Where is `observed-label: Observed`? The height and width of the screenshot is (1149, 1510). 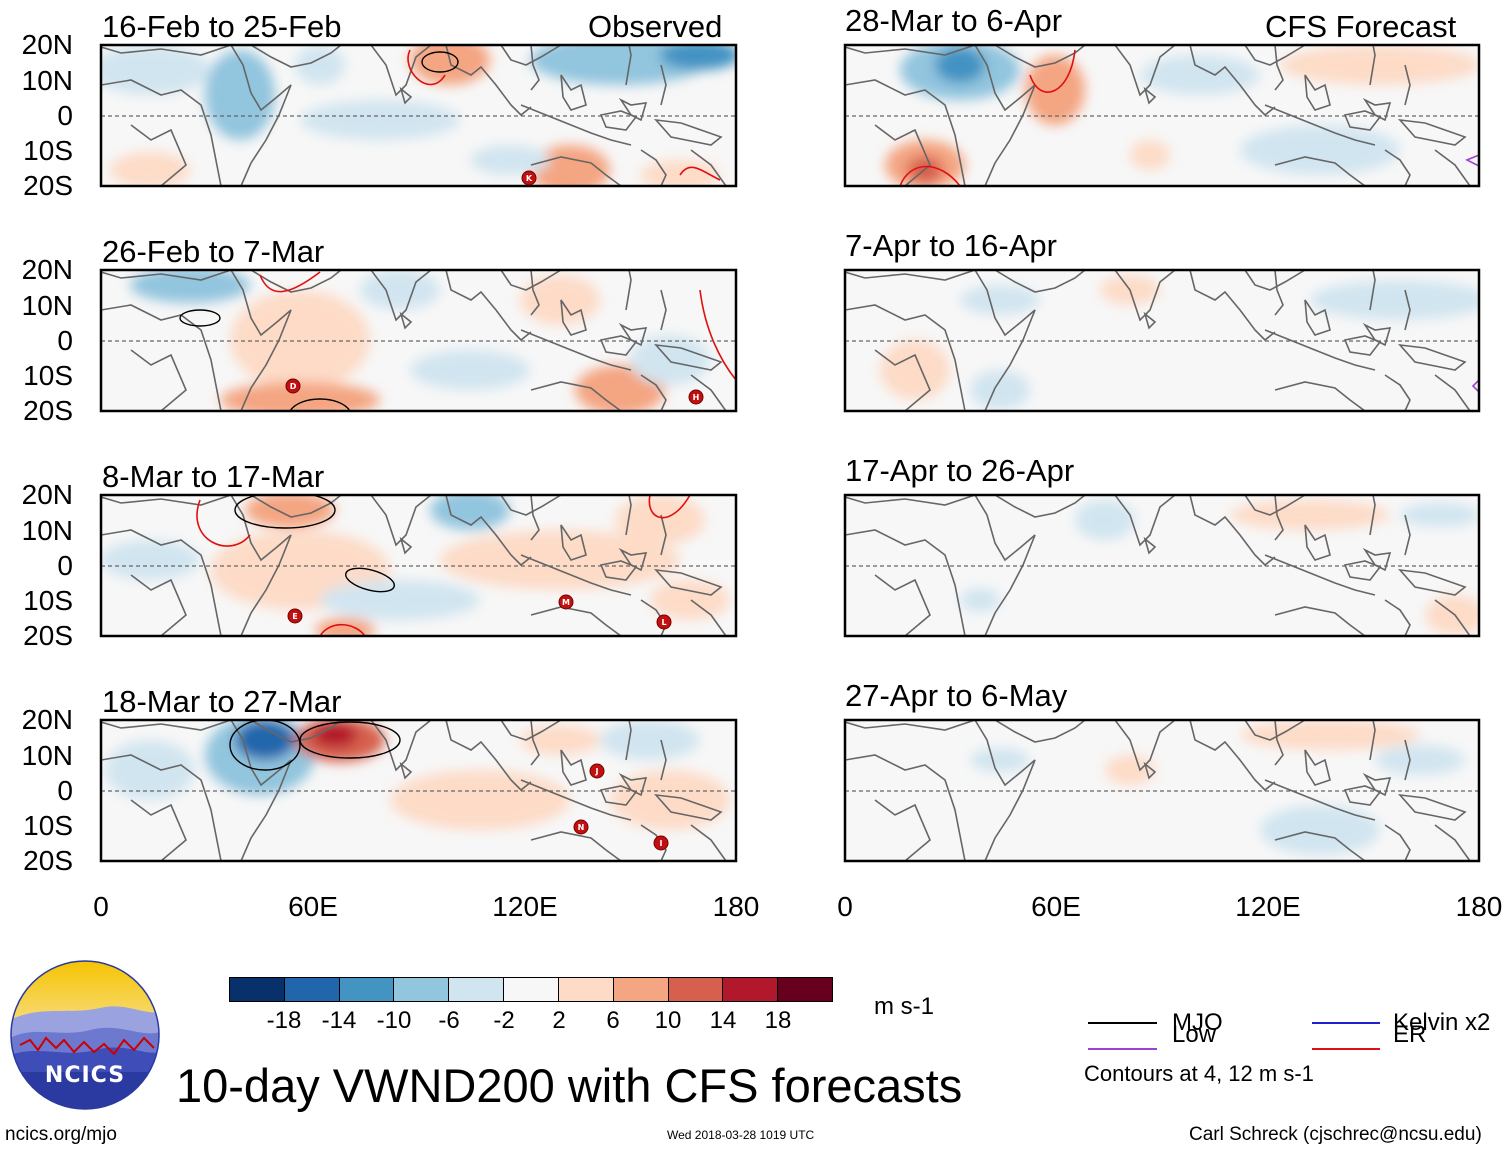 observed-label: Observed is located at coordinates (655, 26).